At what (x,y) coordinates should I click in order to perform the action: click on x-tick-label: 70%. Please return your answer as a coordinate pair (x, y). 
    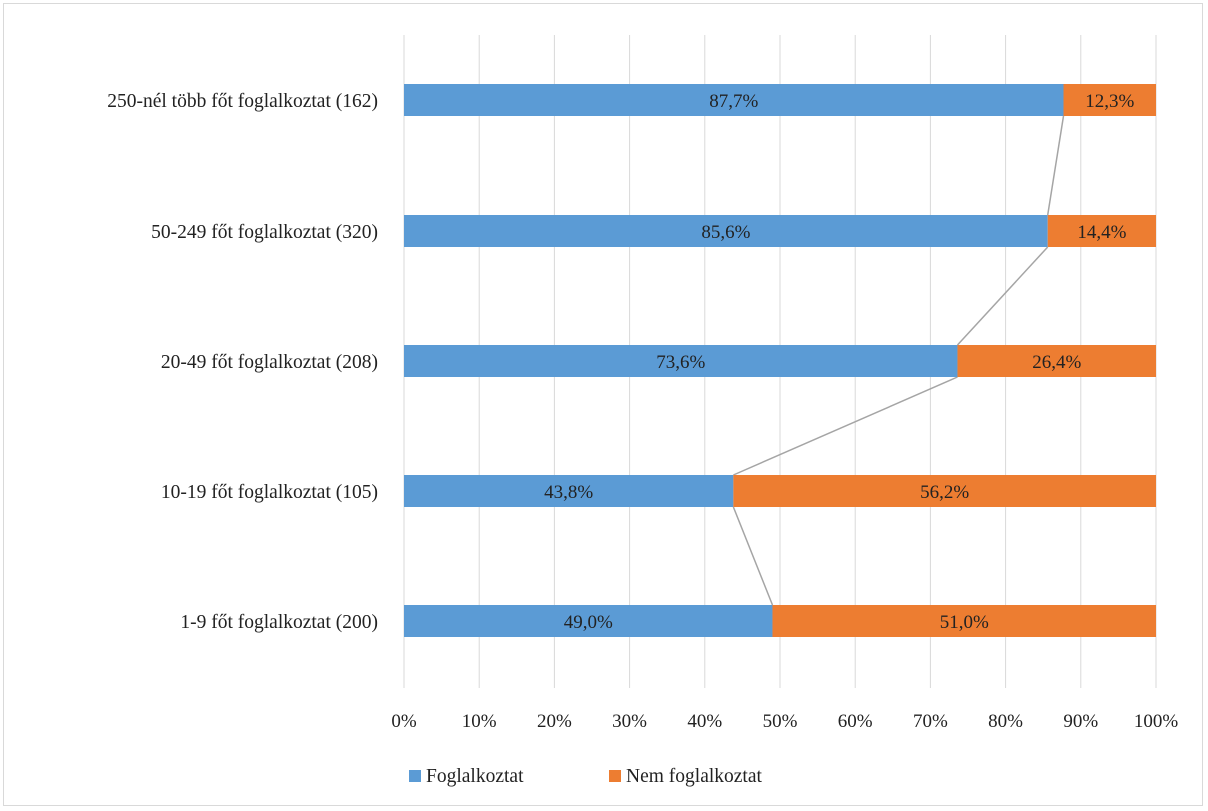
    Looking at the image, I should click on (930, 721).